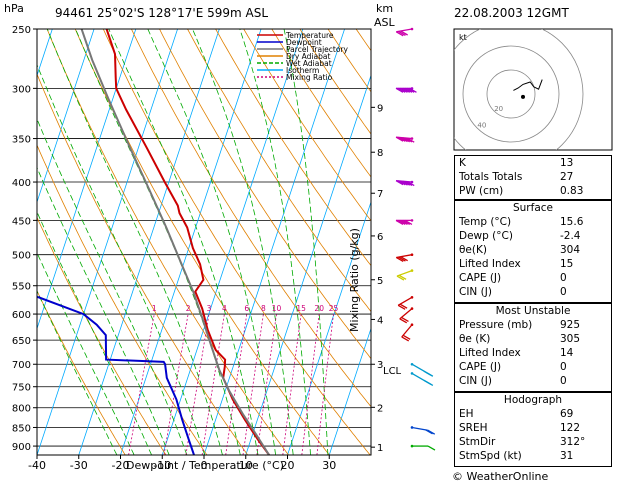  What do you see at coordinates (567, 456) in the screenshot?
I see `hodo-value: 31` at bounding box center [567, 456].